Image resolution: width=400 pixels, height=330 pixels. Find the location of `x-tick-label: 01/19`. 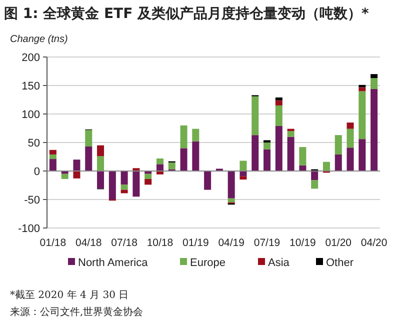

x-tick-label: 01/19 is located at coordinates (195, 243).